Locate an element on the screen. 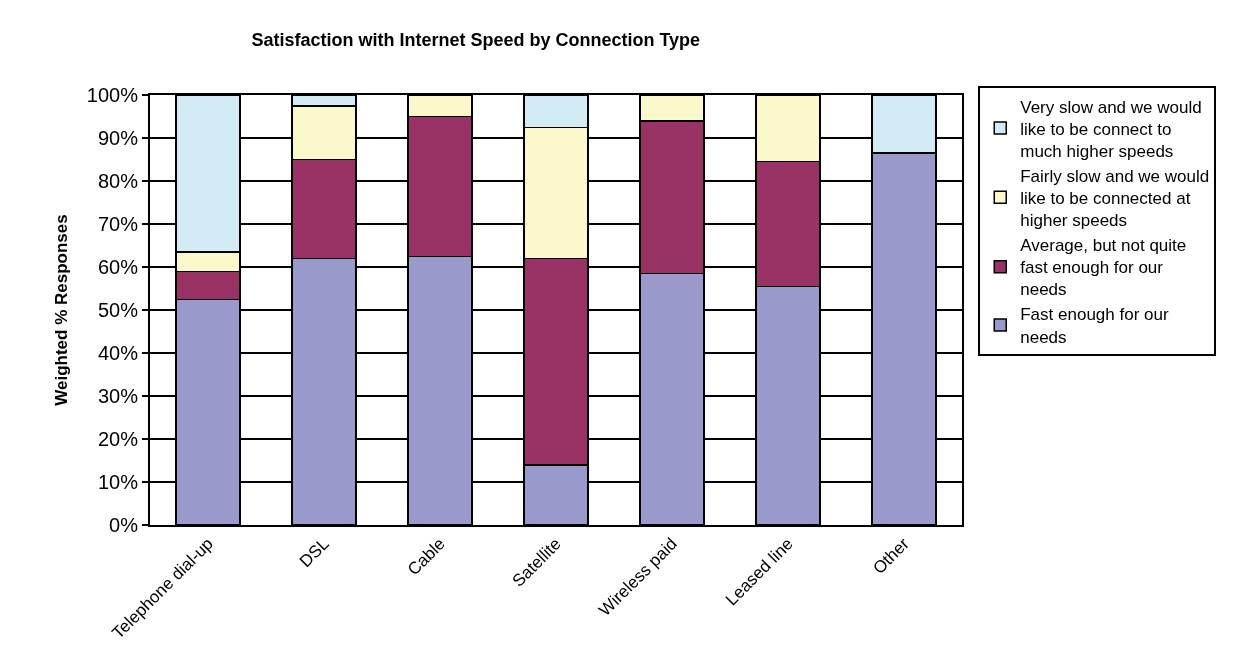 This screenshot has width=1252, height=670. y-tick-label: 10% is located at coordinates (118, 482).